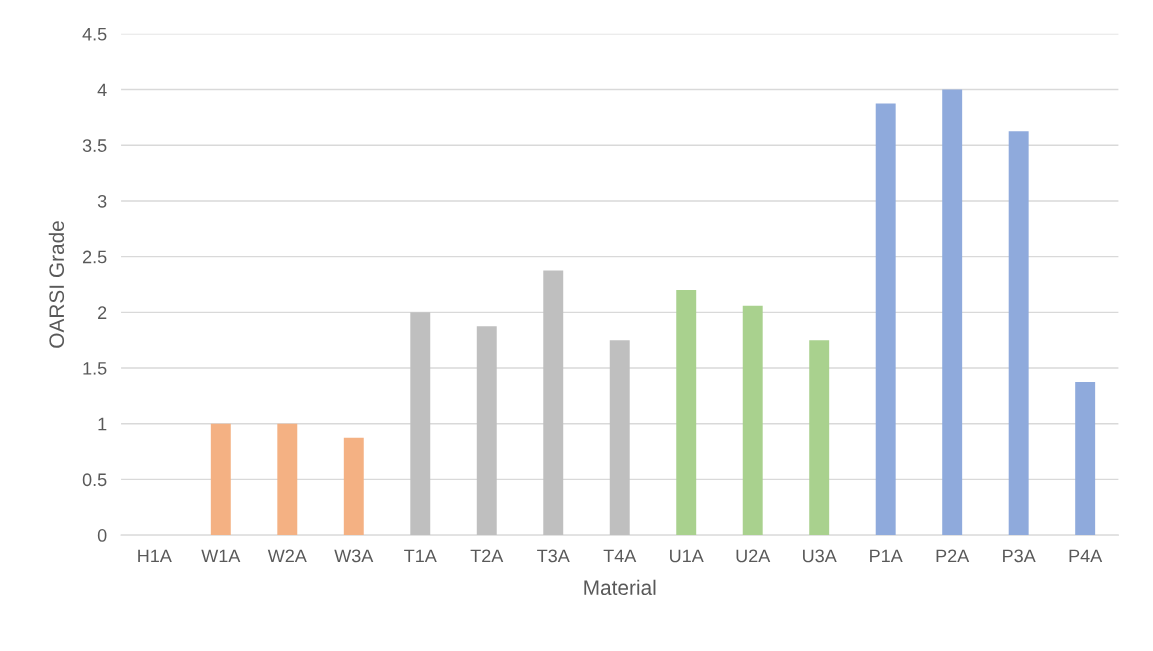 The height and width of the screenshot is (651, 1153). What do you see at coordinates (102, 90) in the screenshot?
I see `y-tick-label: 4` at bounding box center [102, 90].